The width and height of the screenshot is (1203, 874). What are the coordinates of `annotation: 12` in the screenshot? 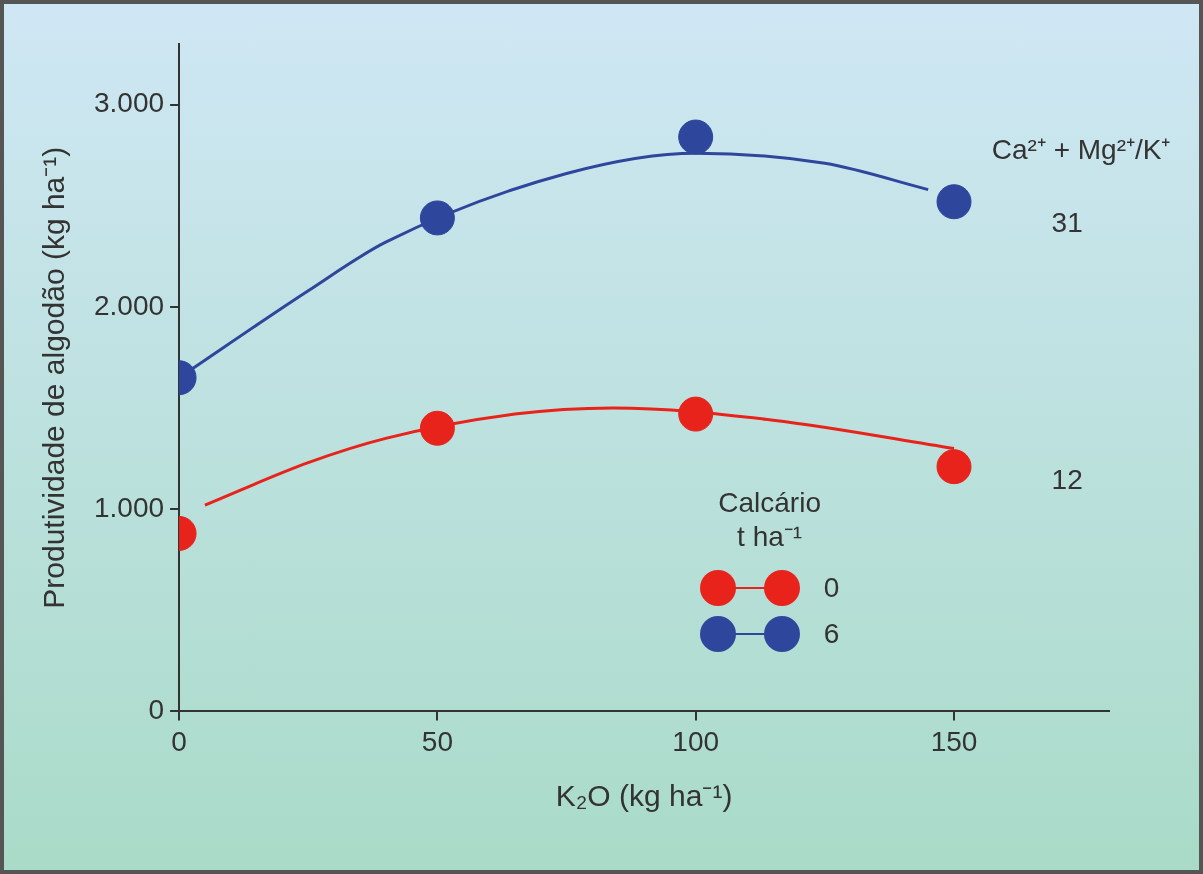 It's located at (1067, 479).